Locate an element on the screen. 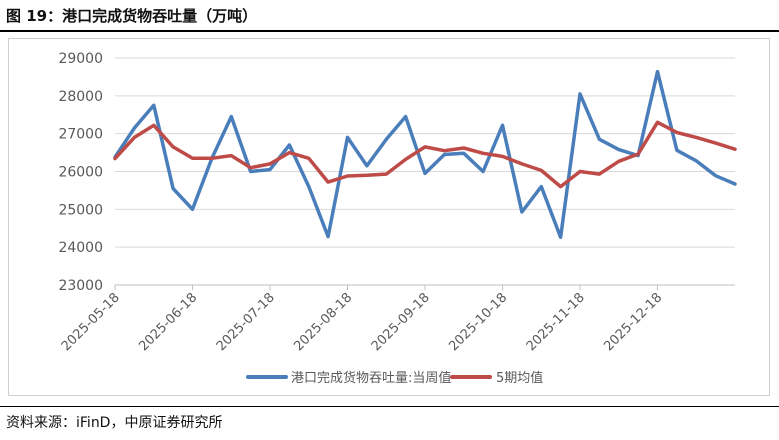 The width and height of the screenshot is (779, 440). y-tick-label: 28000 is located at coordinates (80, 97).